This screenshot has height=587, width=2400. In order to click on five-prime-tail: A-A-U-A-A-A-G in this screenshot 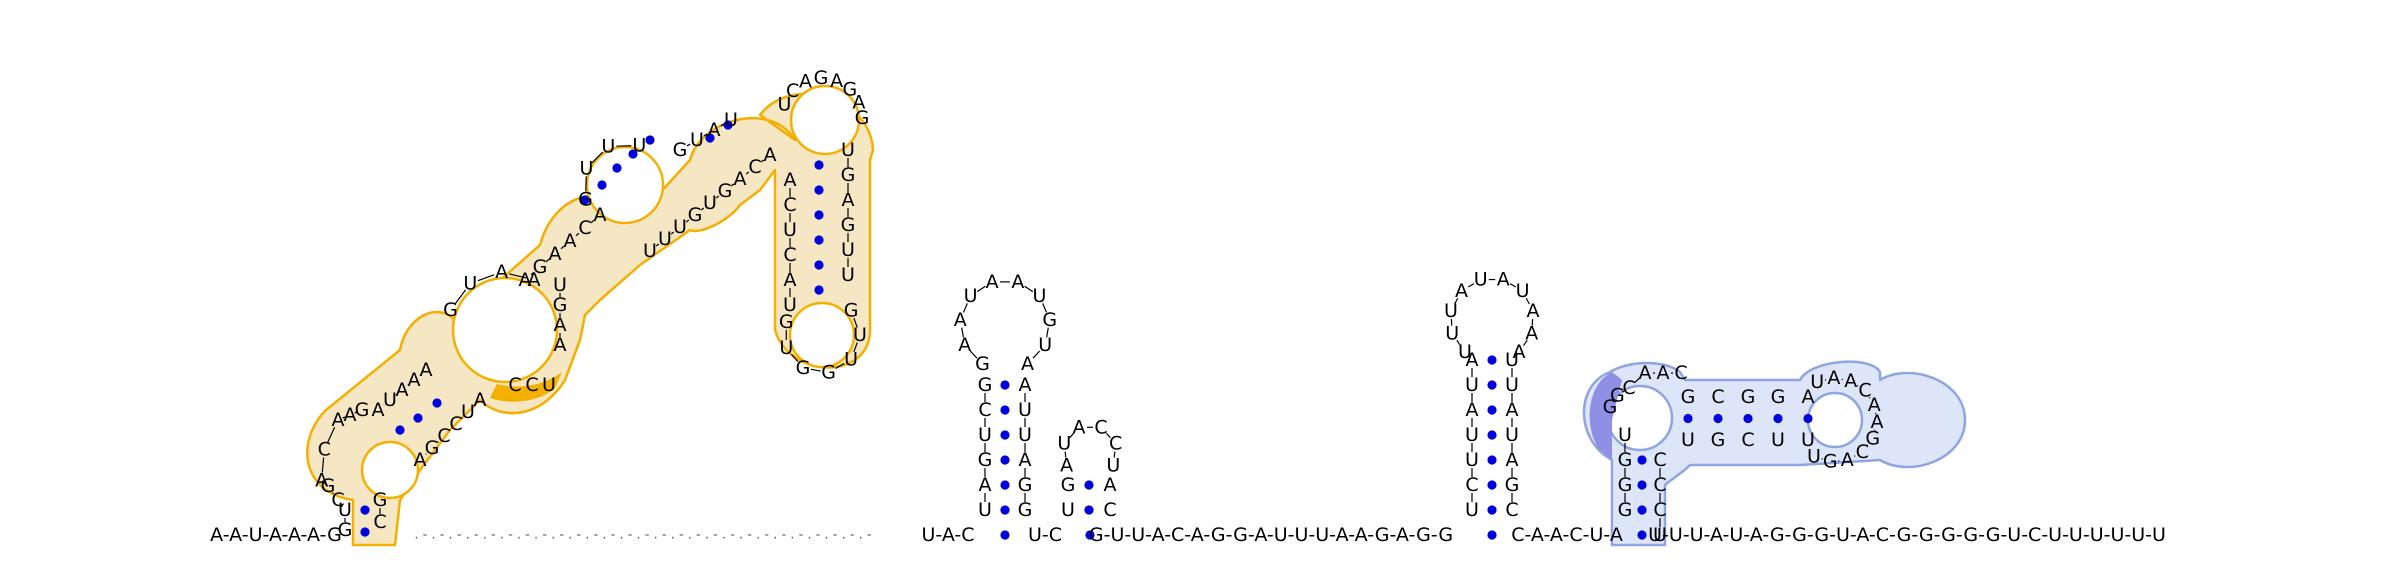, I will do `click(276, 535)`.